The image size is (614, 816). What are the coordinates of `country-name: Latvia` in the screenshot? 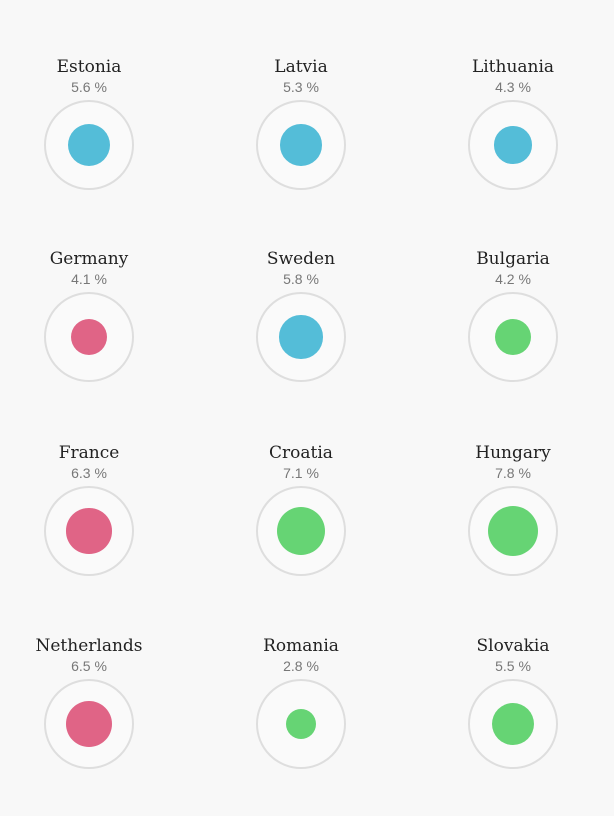 It's located at (301, 67).